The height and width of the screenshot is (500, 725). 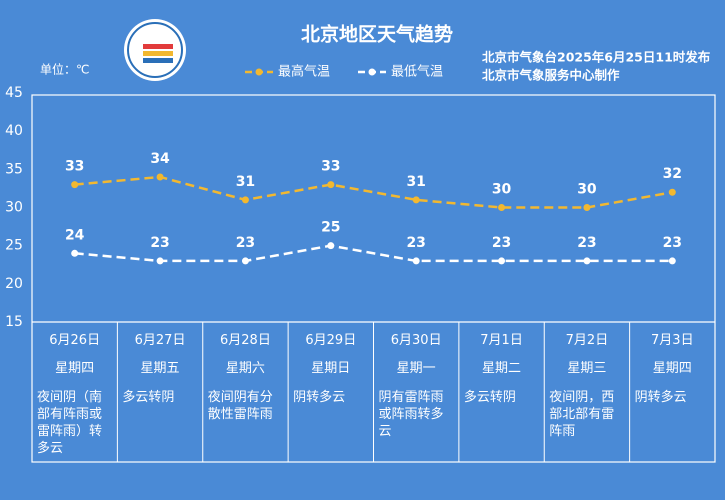 I want to click on y-tick-label: 45, so click(x=14, y=93).